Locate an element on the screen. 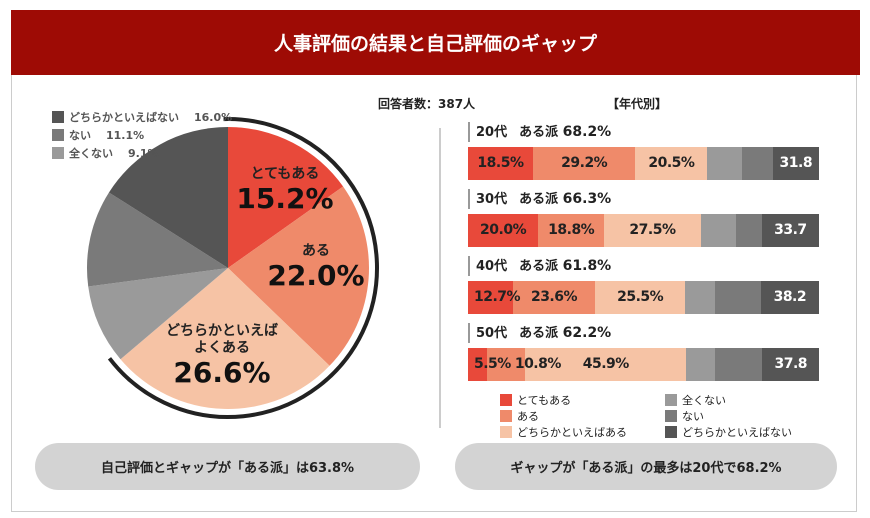 This screenshot has height=518, width=870. respondent-count: 回答者数：387人 is located at coordinates (427, 104).